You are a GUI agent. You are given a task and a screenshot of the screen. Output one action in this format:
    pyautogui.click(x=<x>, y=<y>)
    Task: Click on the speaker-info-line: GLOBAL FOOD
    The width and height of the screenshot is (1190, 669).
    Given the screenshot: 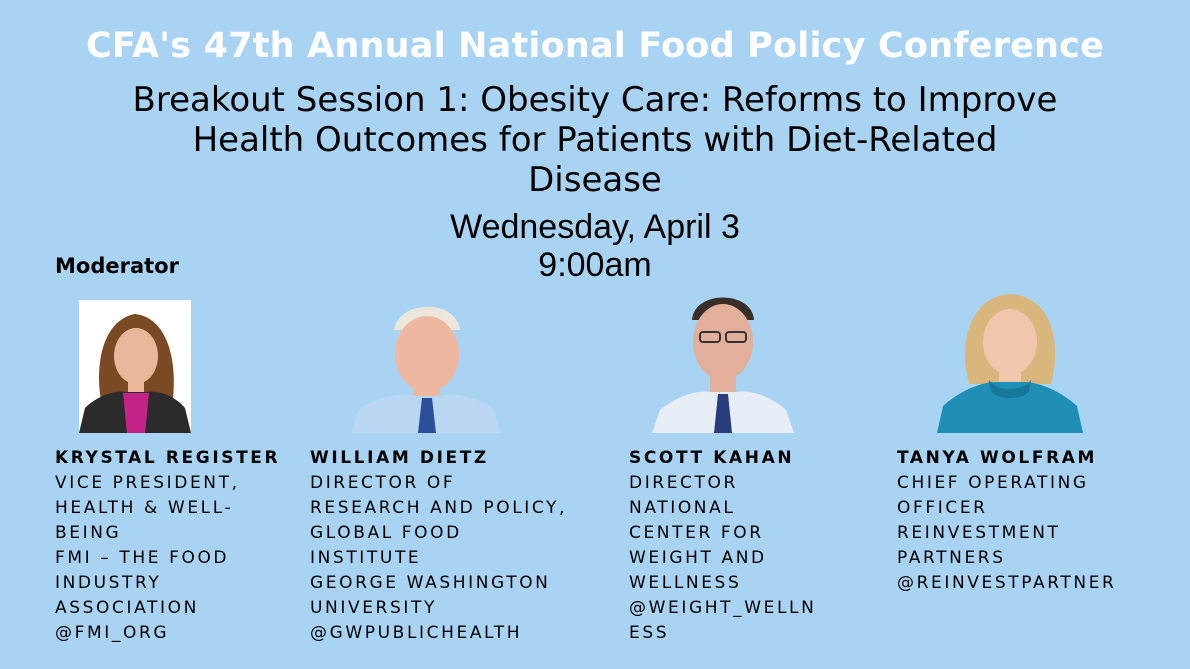 What is the action you would take?
    pyautogui.click(x=386, y=533)
    